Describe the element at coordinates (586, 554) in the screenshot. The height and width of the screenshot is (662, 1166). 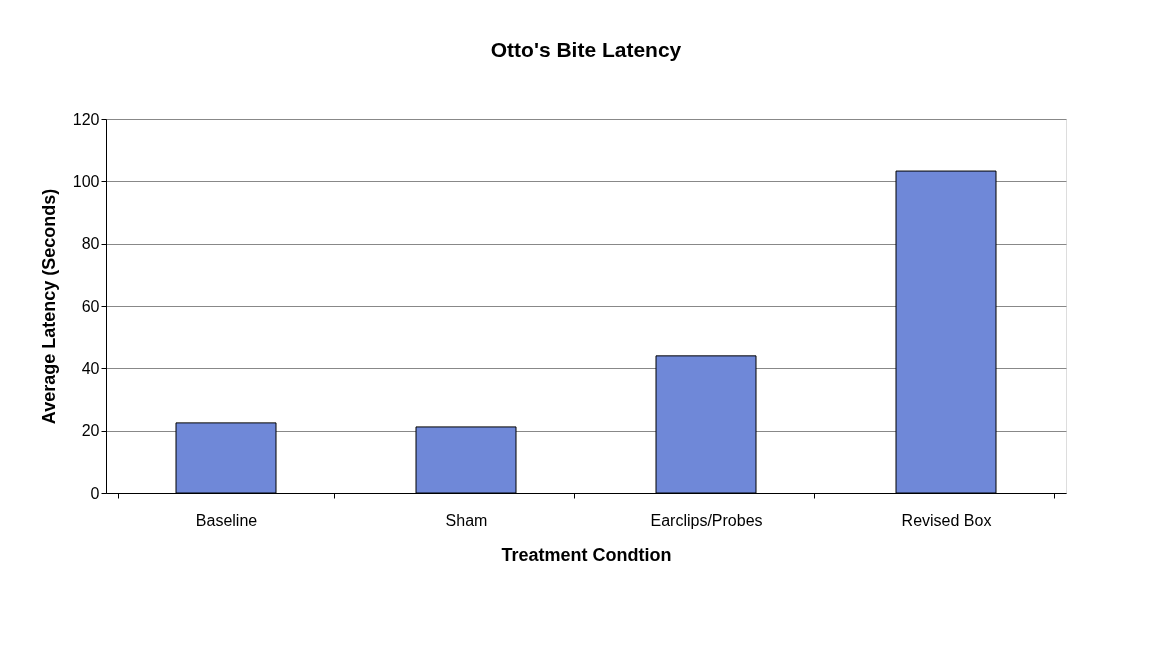
I see `x-axis-title: Treatment Condtion` at that location.